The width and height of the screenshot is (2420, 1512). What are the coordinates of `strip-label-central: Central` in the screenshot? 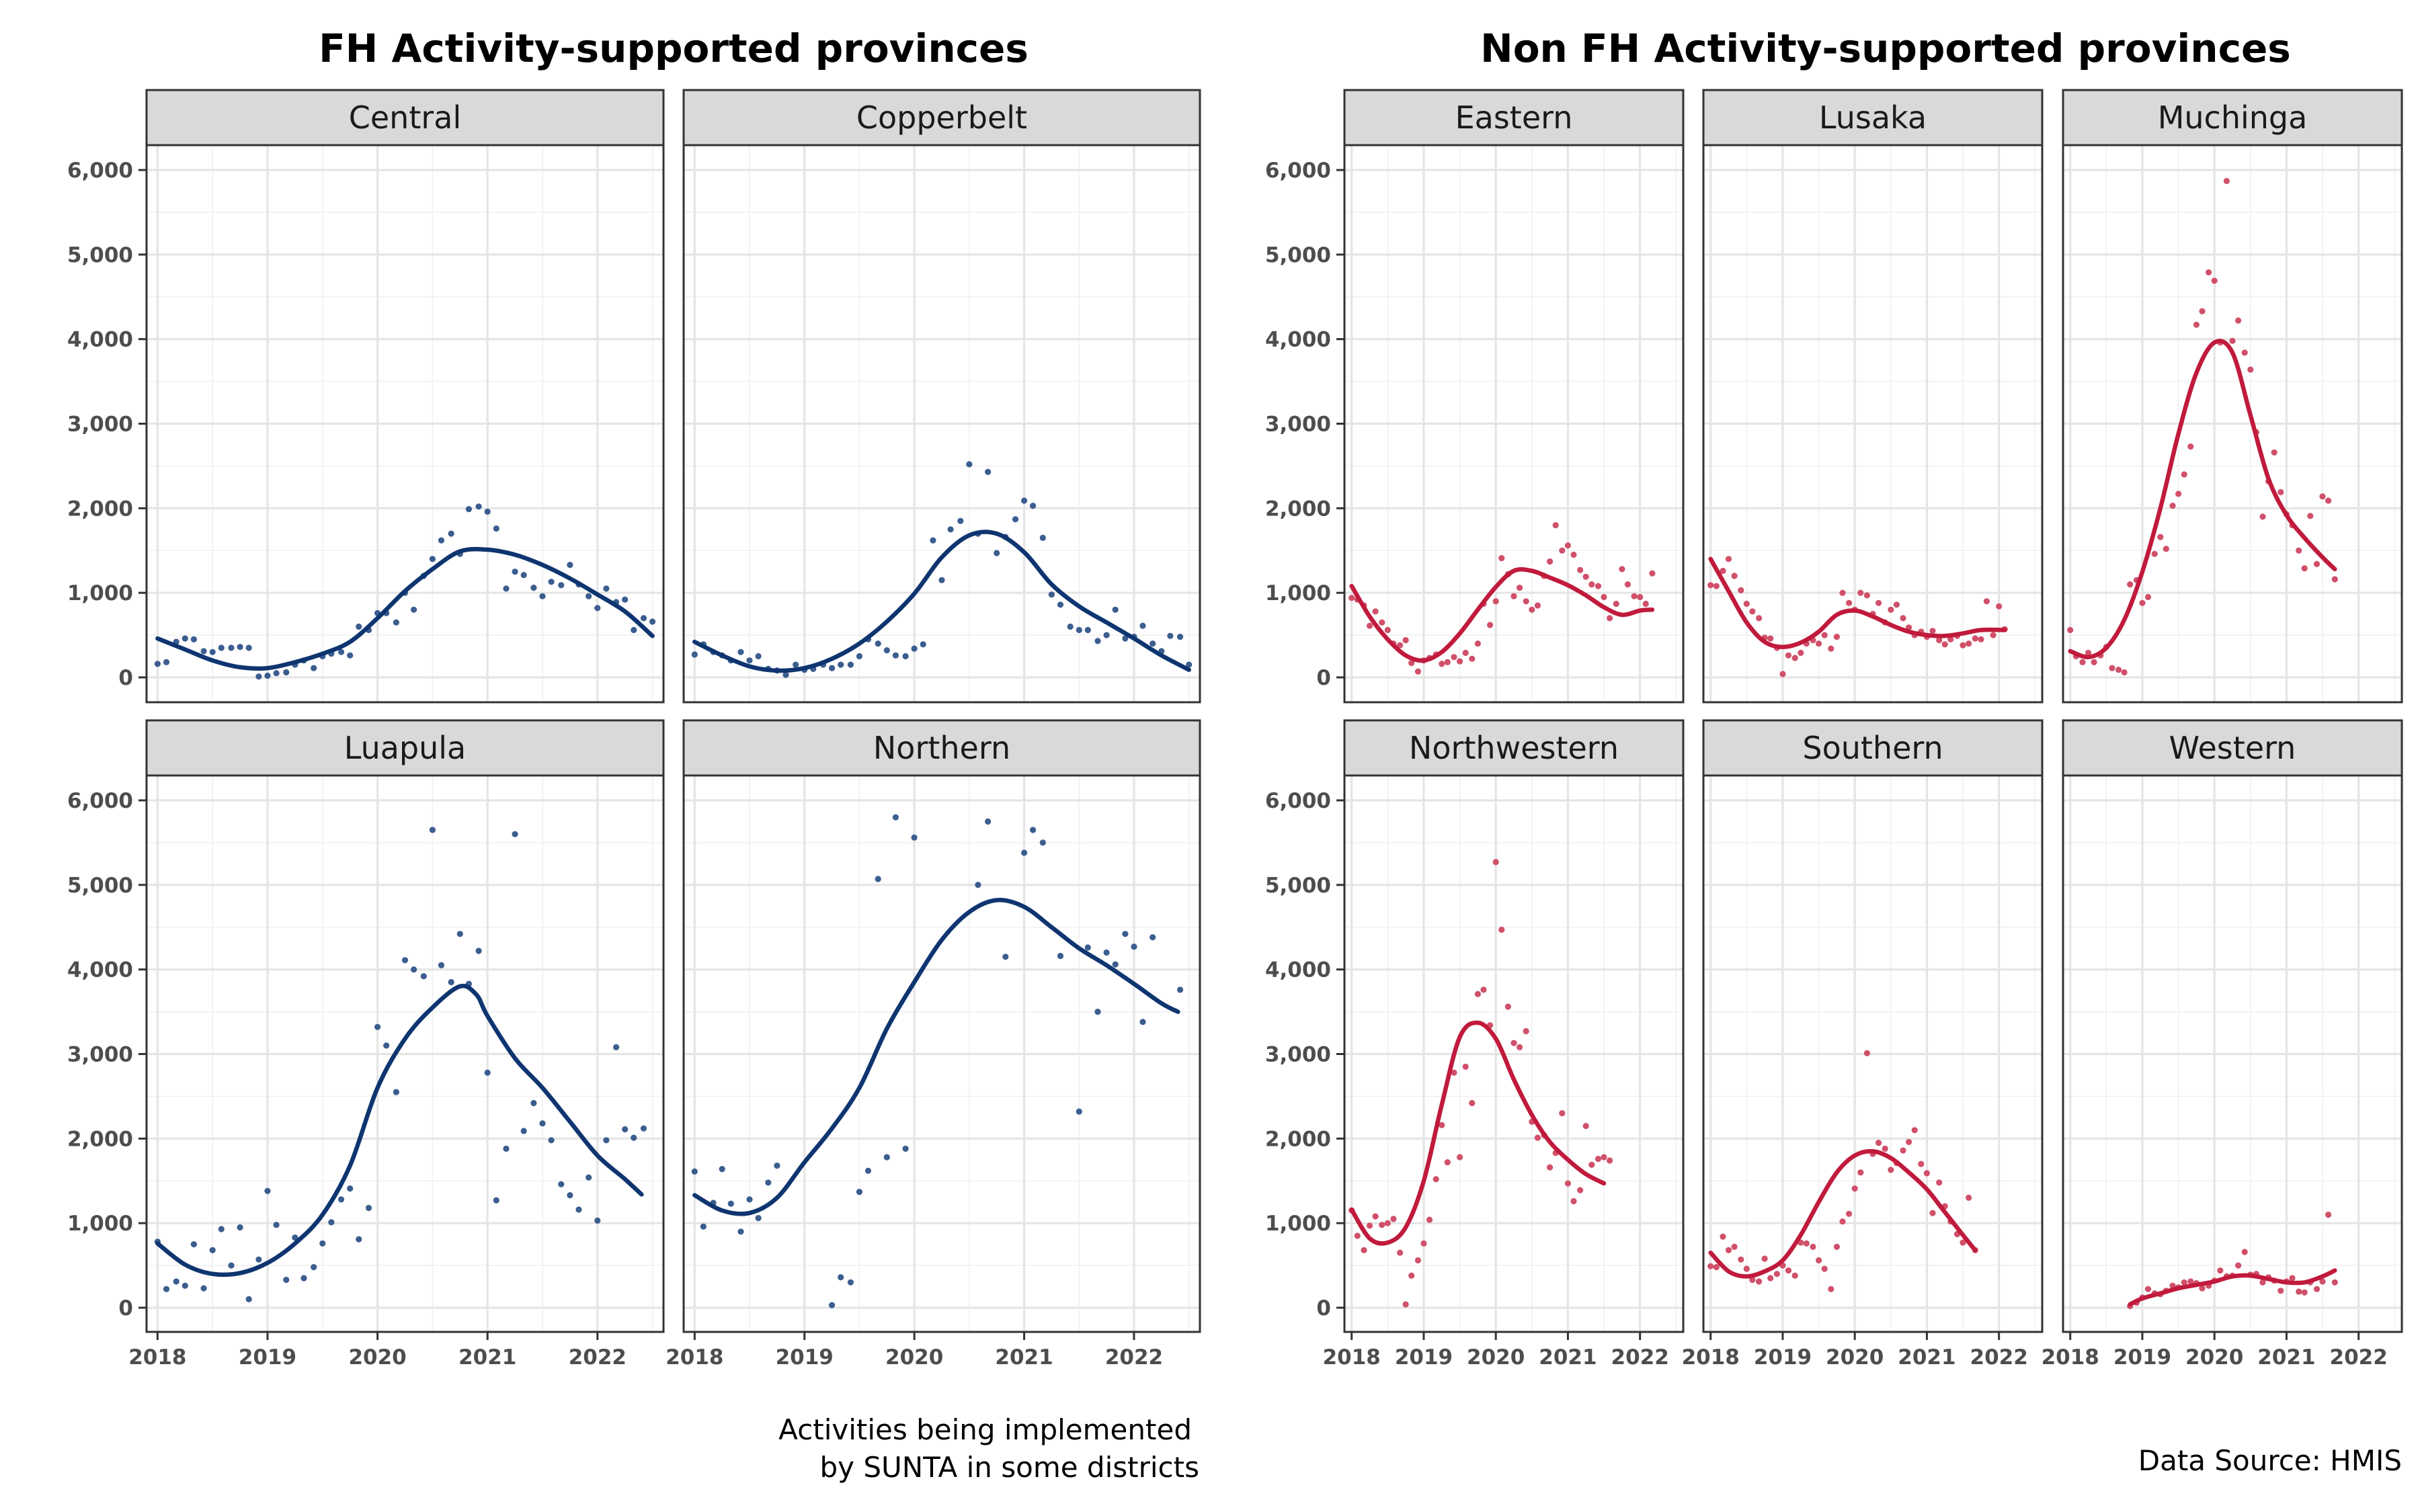 It's located at (405, 118).